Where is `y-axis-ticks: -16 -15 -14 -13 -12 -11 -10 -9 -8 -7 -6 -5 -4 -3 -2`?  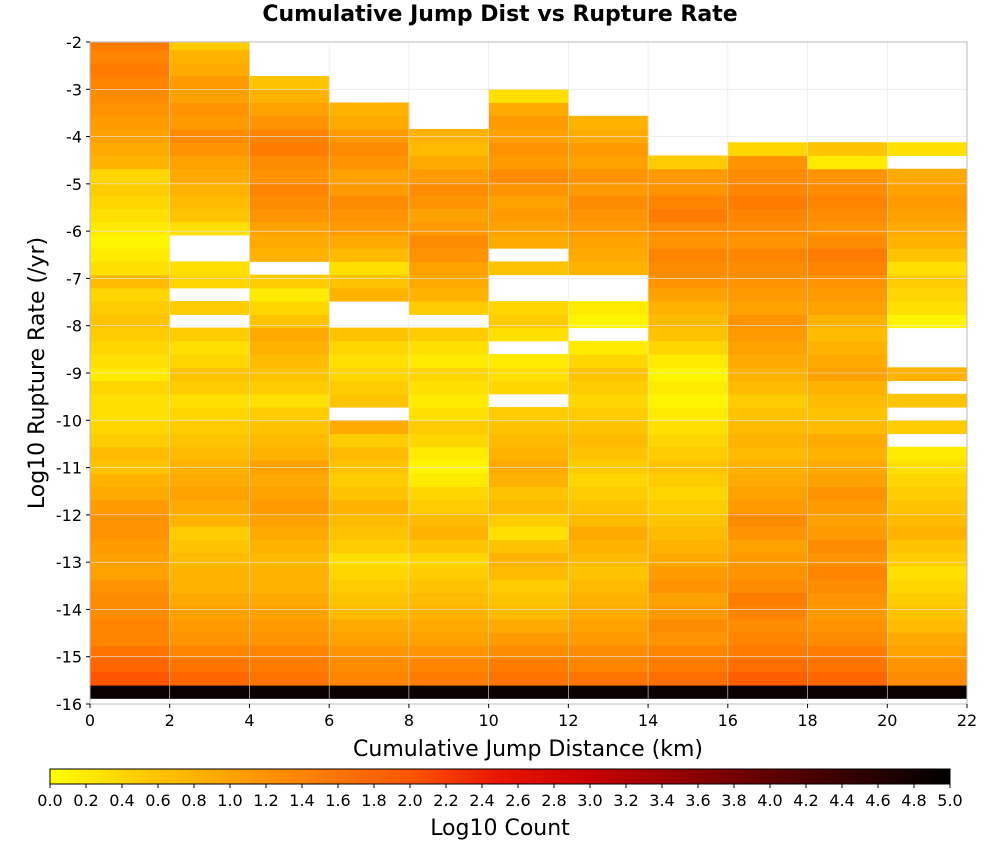 y-axis-ticks: -16 -15 -14 -13 -12 -11 -10 -9 -8 -7 -6 -5 -4 -3 -2 is located at coordinates (73, 373).